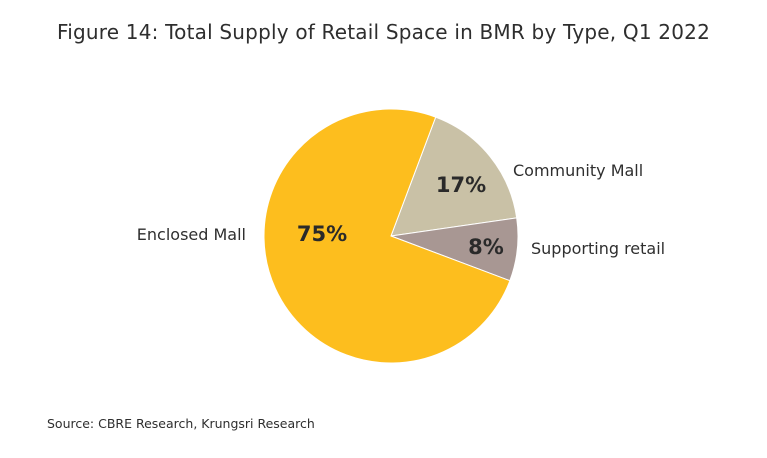 The width and height of the screenshot is (767, 458). Describe the element at coordinates (578, 170) in the screenshot. I see `pie-category-label: Community Mall` at that location.